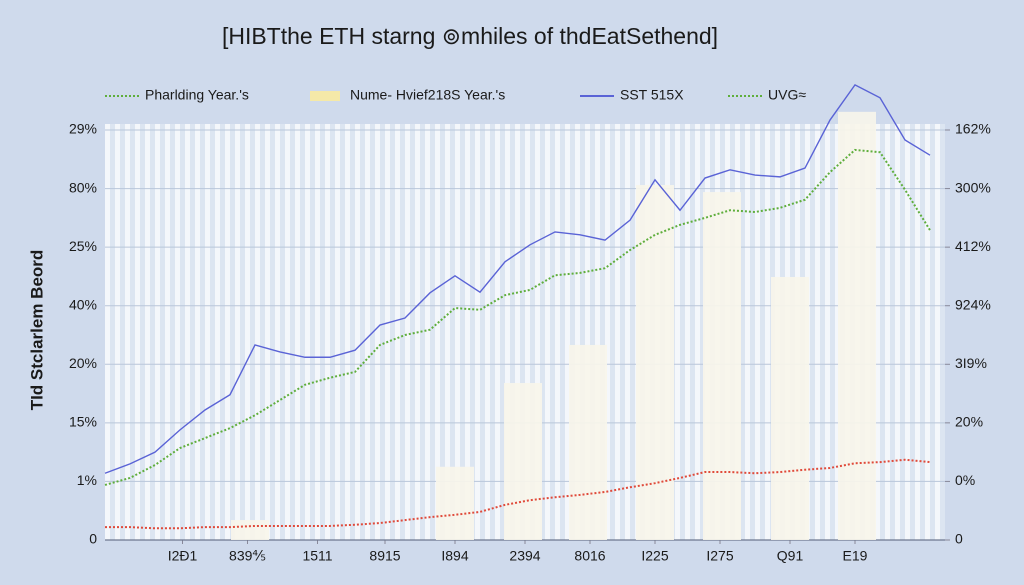  Describe the element at coordinates (384, 556) in the screenshot. I see `x-tick-label: 8915` at that location.